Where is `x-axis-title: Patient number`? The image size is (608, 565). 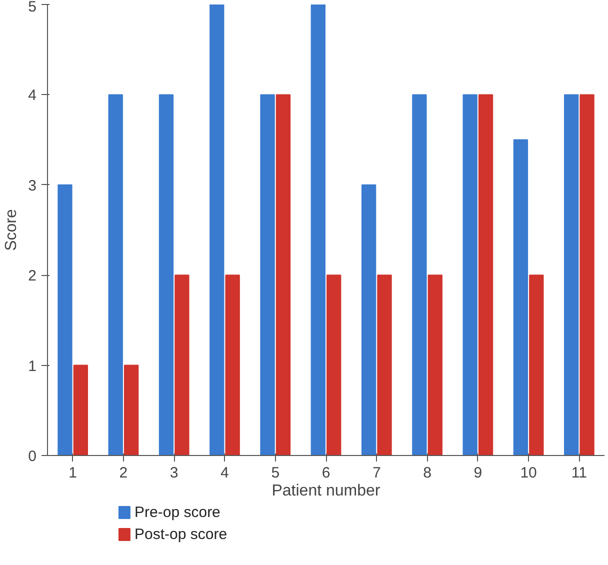
x-axis-title: Patient number is located at coordinates (326, 491).